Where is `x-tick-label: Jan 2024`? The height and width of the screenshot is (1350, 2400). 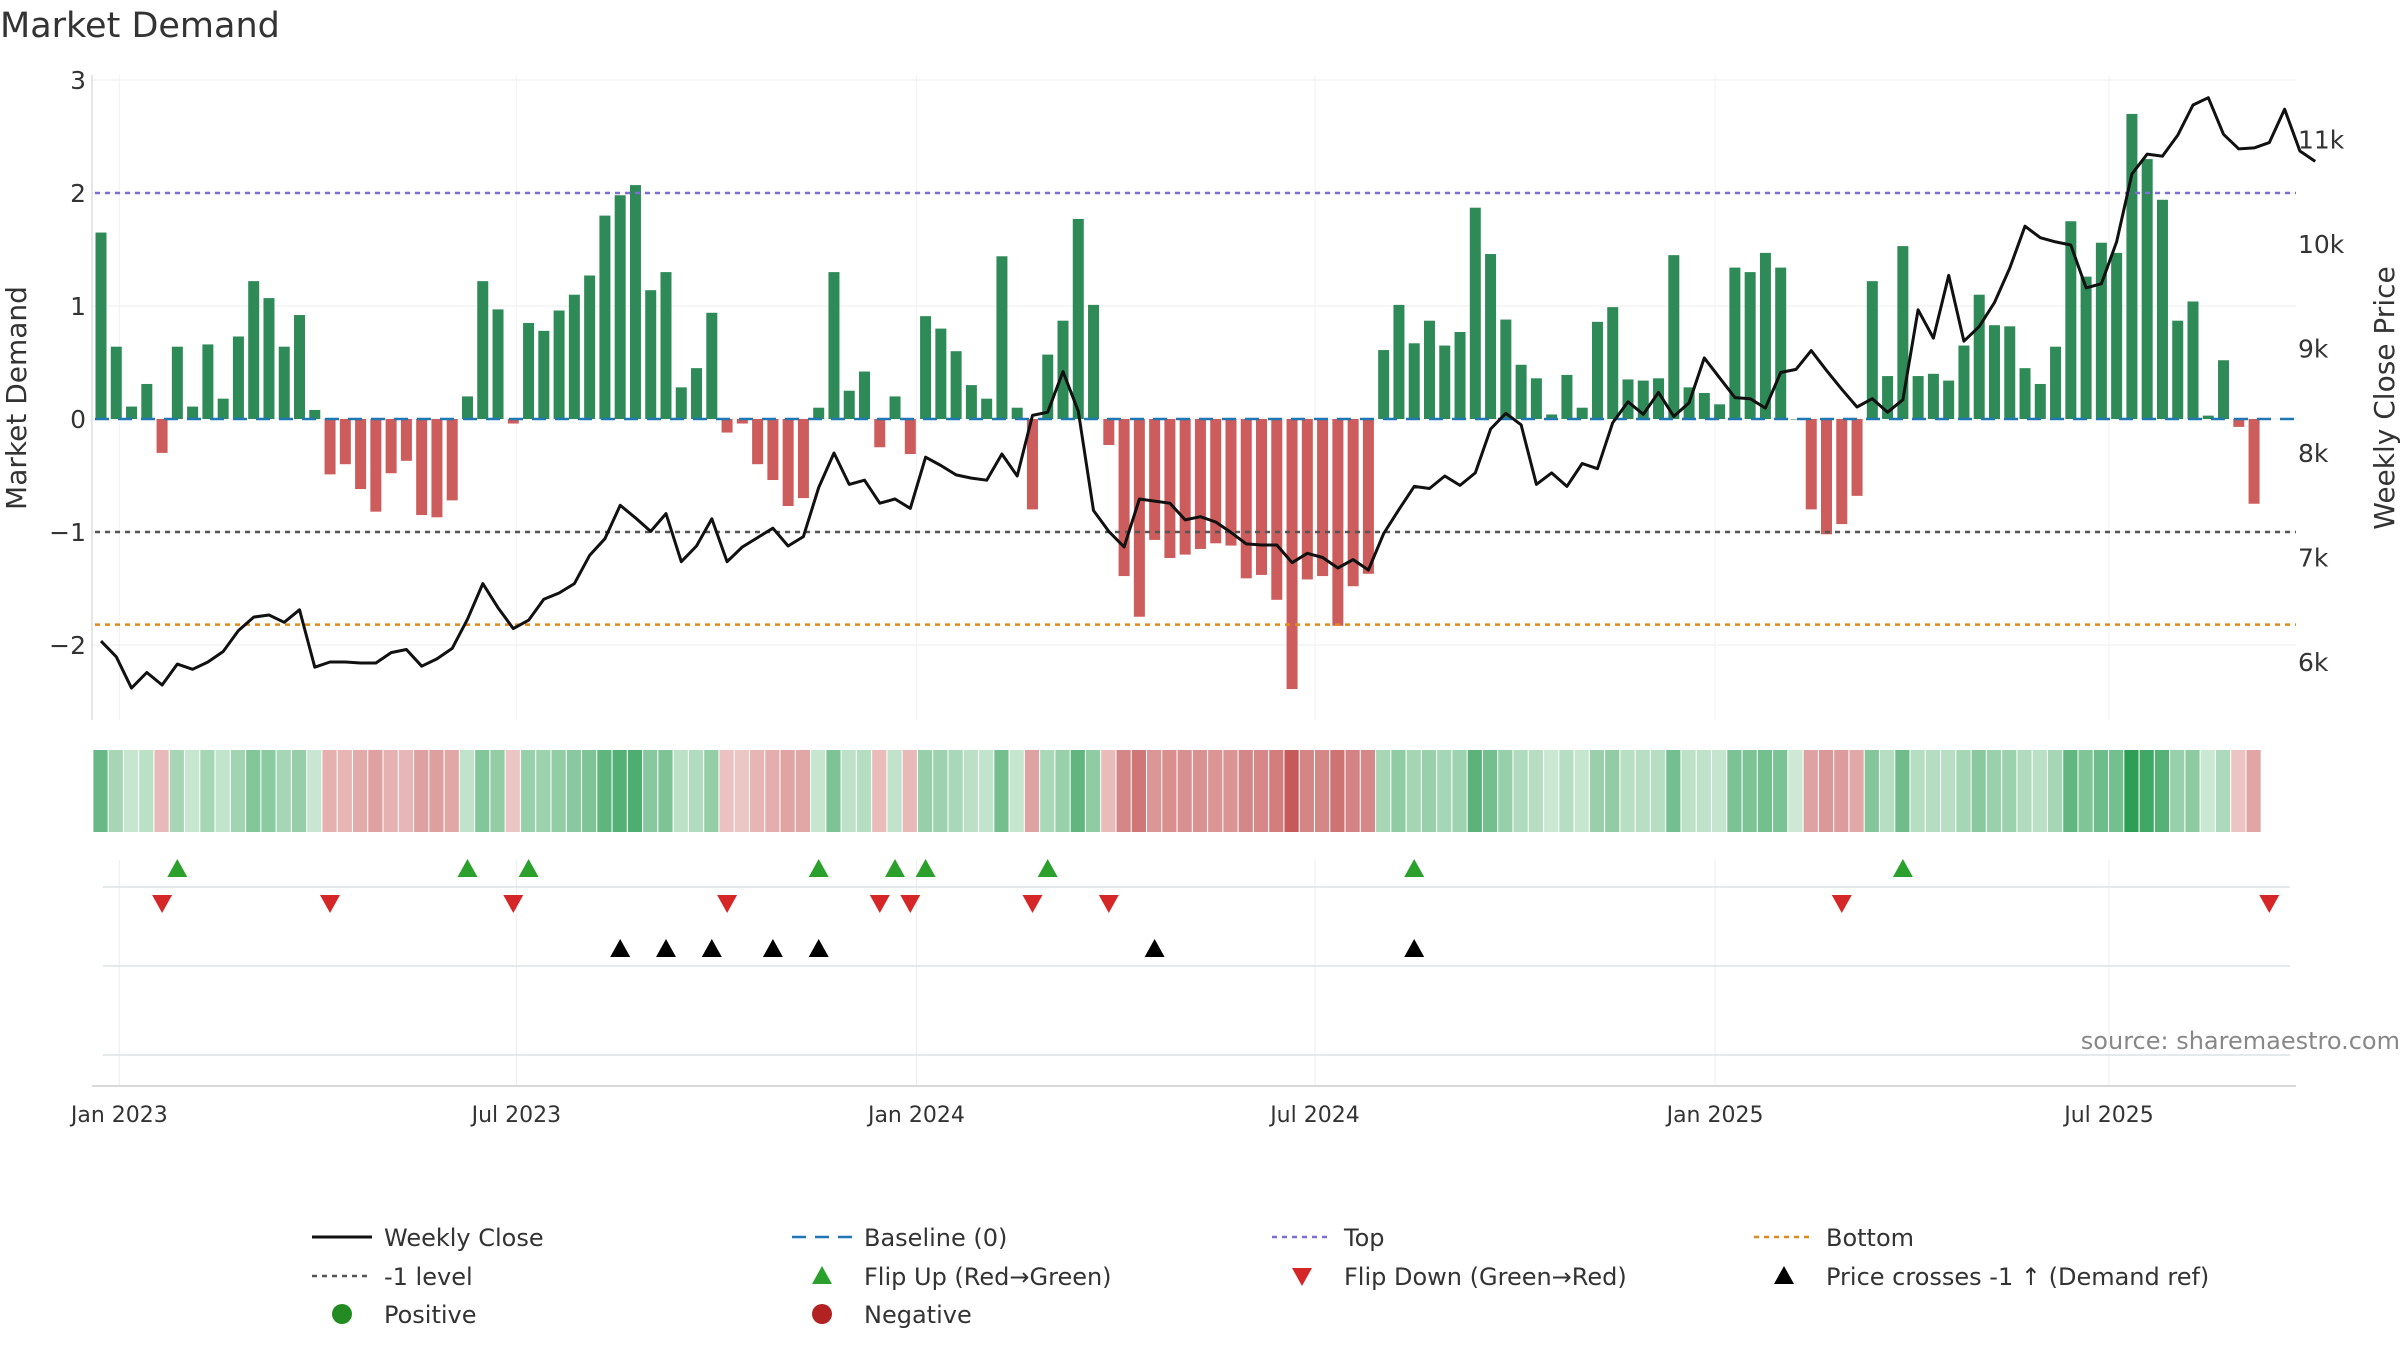
x-tick-label: Jan 2024 is located at coordinates (915, 1115).